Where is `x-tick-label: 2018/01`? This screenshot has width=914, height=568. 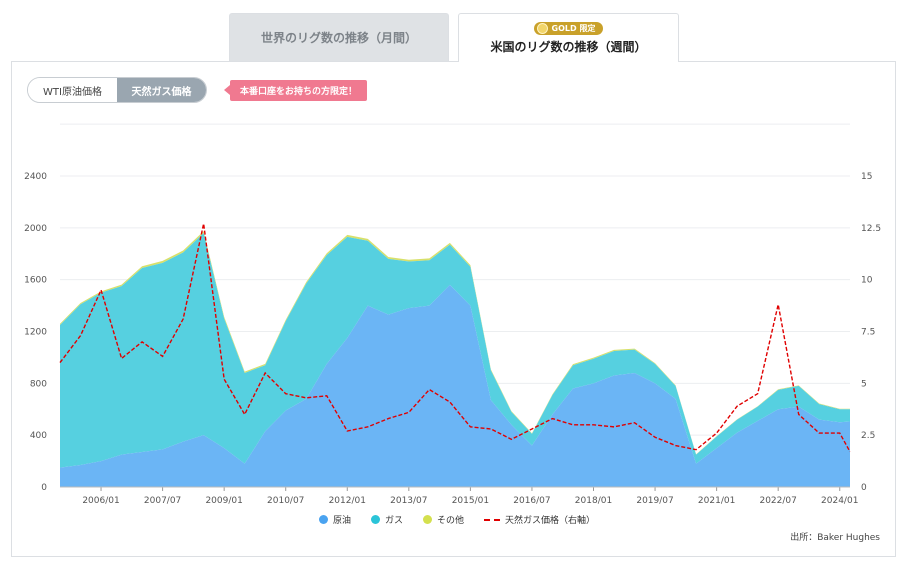
x-tick-label: 2018/01 is located at coordinates (593, 501).